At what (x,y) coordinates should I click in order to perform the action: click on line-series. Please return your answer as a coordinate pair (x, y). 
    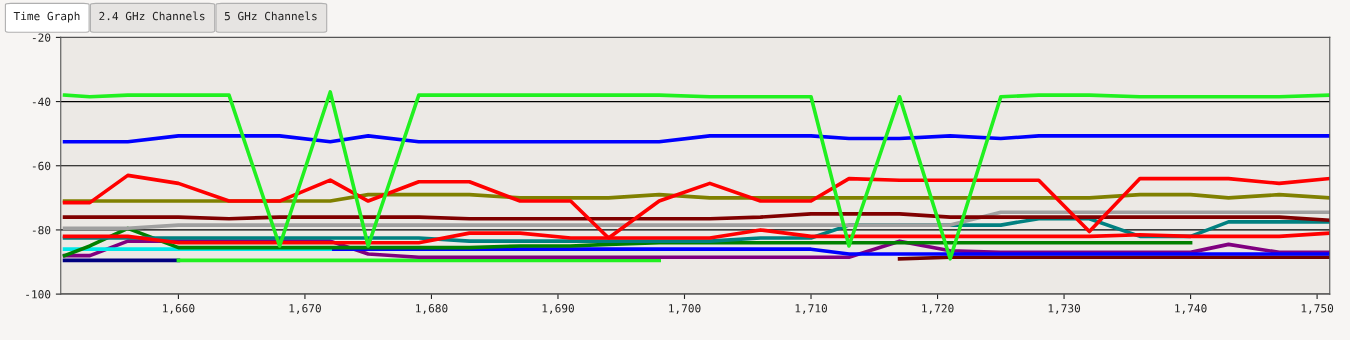
    Looking at the image, I should click on (696, 217).